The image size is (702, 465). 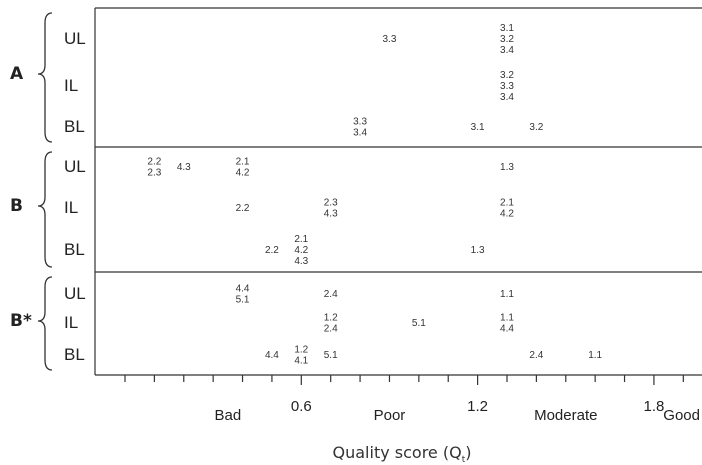 What do you see at coordinates (402, 454) in the screenshot?
I see `x-axis-label: Quality score (Qt)` at bounding box center [402, 454].